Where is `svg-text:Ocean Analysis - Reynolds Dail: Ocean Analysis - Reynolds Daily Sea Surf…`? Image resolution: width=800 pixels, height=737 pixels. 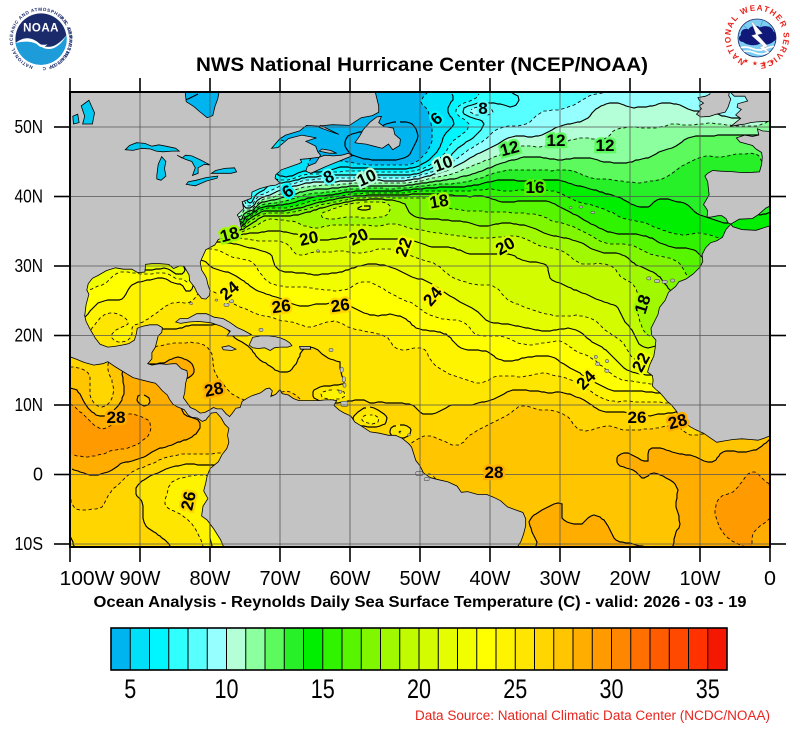 svg-text:Ocean Analysis - Reynolds Dail: Ocean Analysis - Reynolds Daily Sea Surf… is located at coordinates (420, 602).